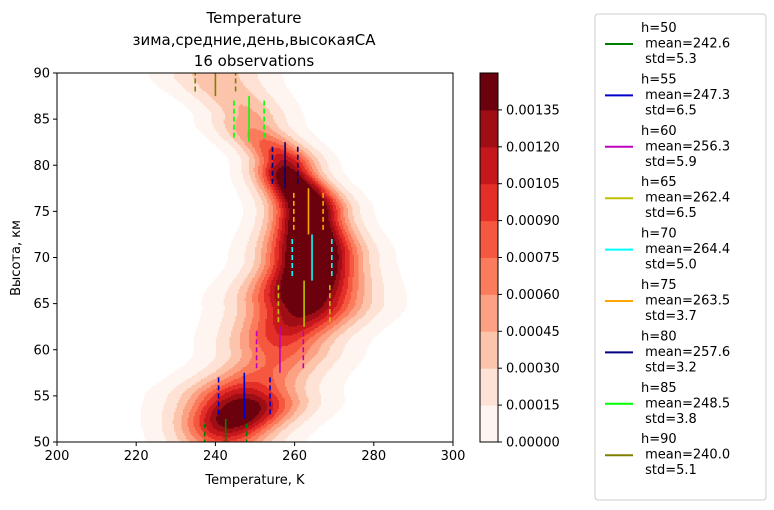  Describe the element at coordinates (669, 59) in the screenshot. I see `legend-label: std=5.3` at that location.